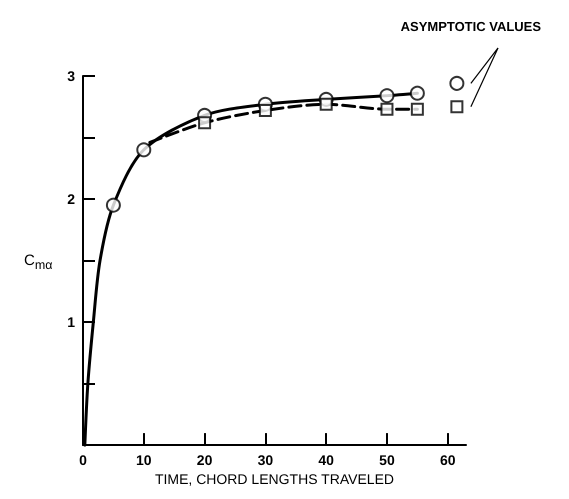  What do you see at coordinates (204, 460) in the screenshot?
I see `x-tick-label: 20` at bounding box center [204, 460].